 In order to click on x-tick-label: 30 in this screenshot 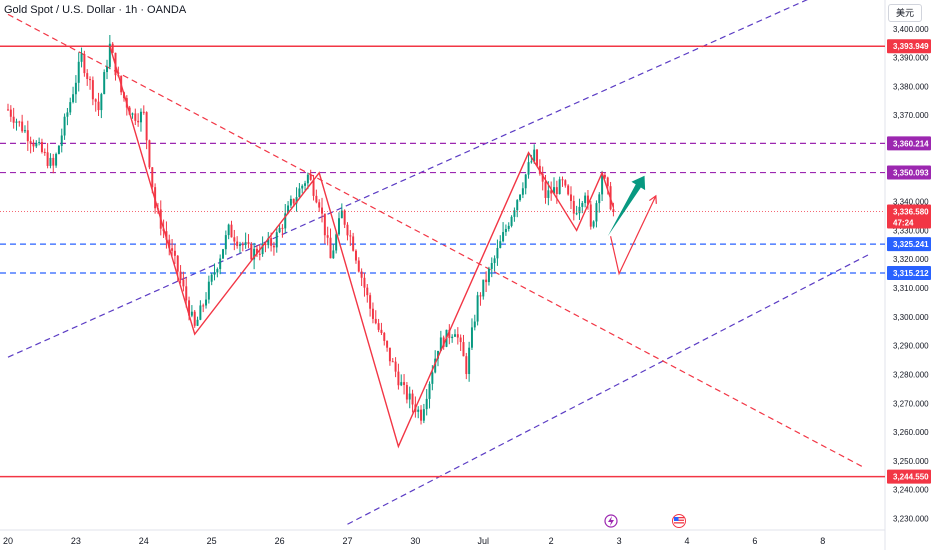, I will do `click(415, 541)`.